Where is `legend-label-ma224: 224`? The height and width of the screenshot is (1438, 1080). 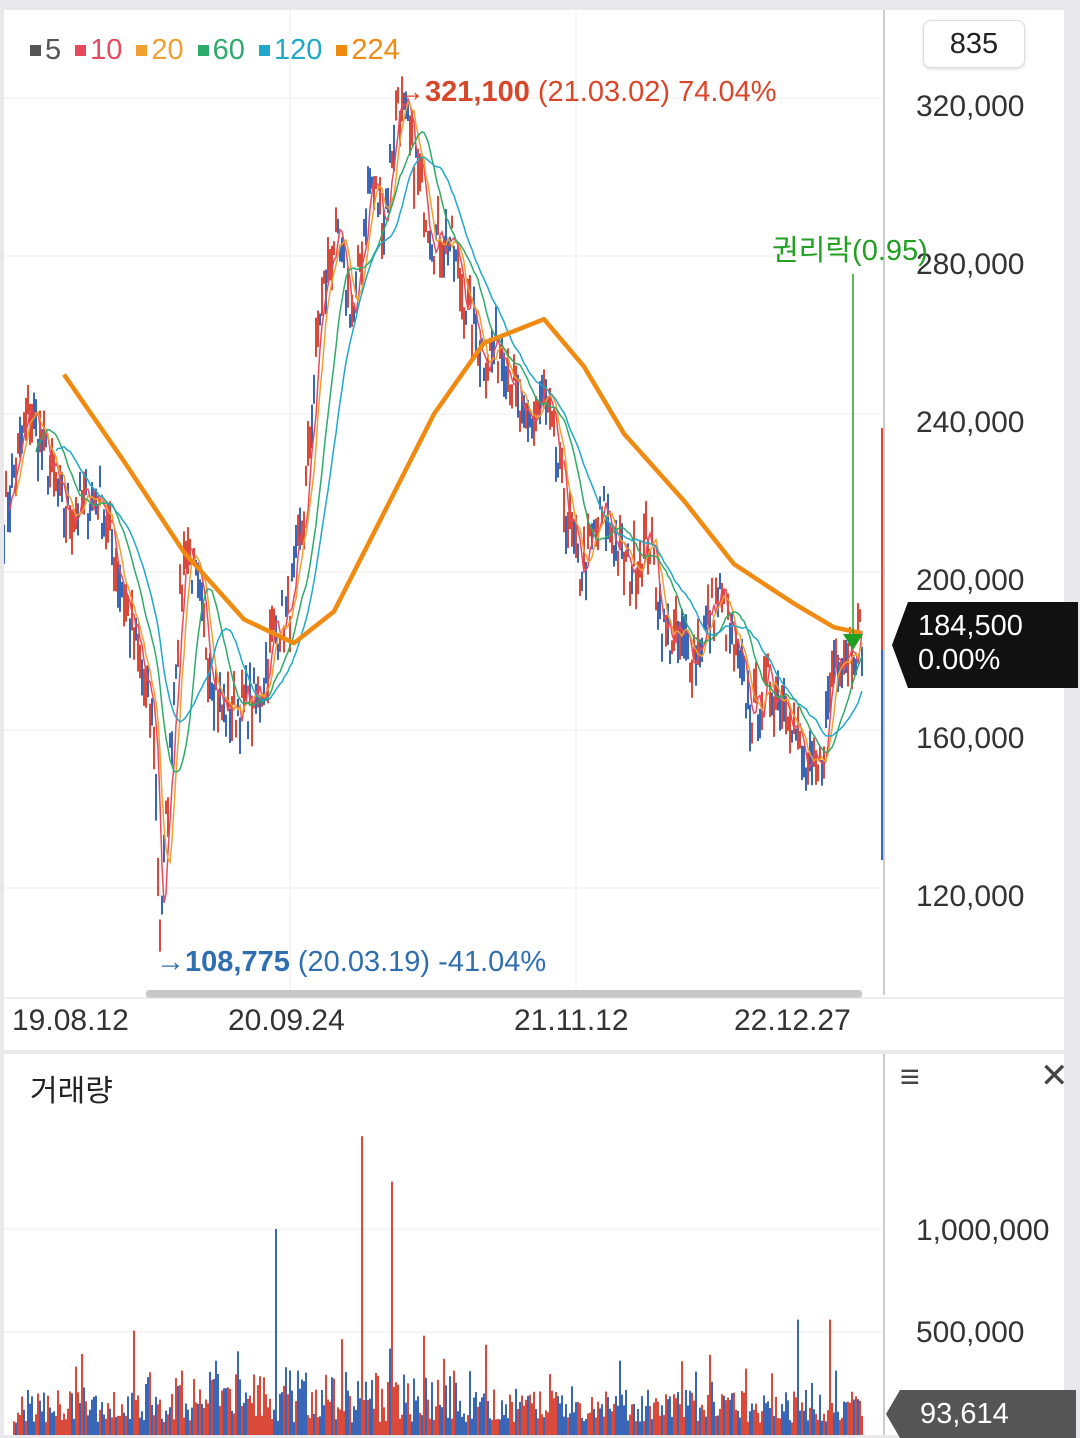 legend-label-ma224: 224 is located at coordinates (375, 50).